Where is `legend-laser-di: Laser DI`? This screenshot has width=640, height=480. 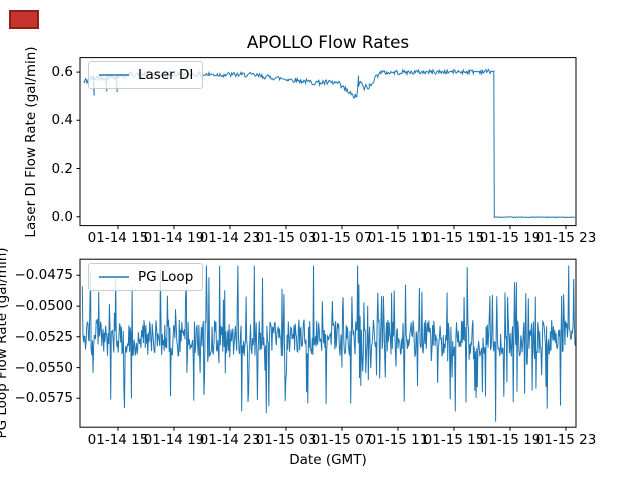 legend-laser-di: Laser DI is located at coordinates (146, 75).